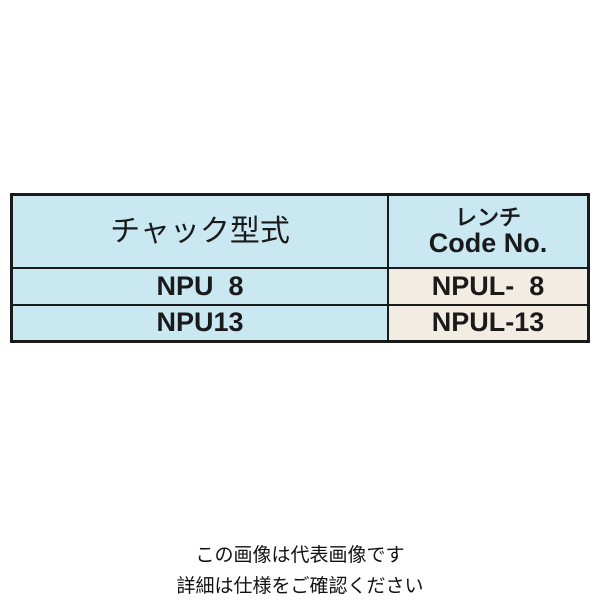  What do you see at coordinates (300, 555) in the screenshot?
I see `caption-line-1: この画像は代表画像です` at bounding box center [300, 555].